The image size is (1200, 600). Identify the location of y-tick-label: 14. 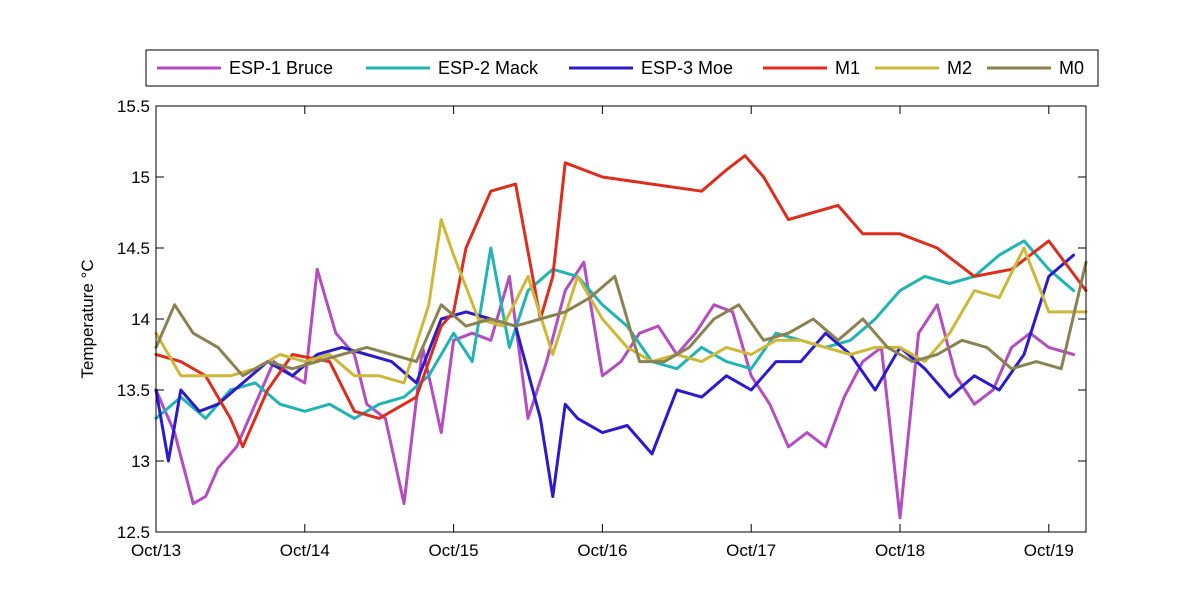
(140, 319).